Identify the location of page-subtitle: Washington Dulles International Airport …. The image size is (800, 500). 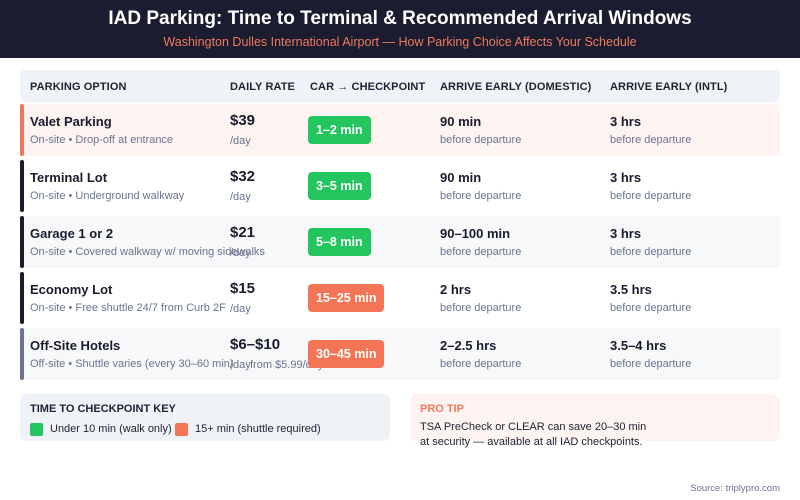
(400, 42).